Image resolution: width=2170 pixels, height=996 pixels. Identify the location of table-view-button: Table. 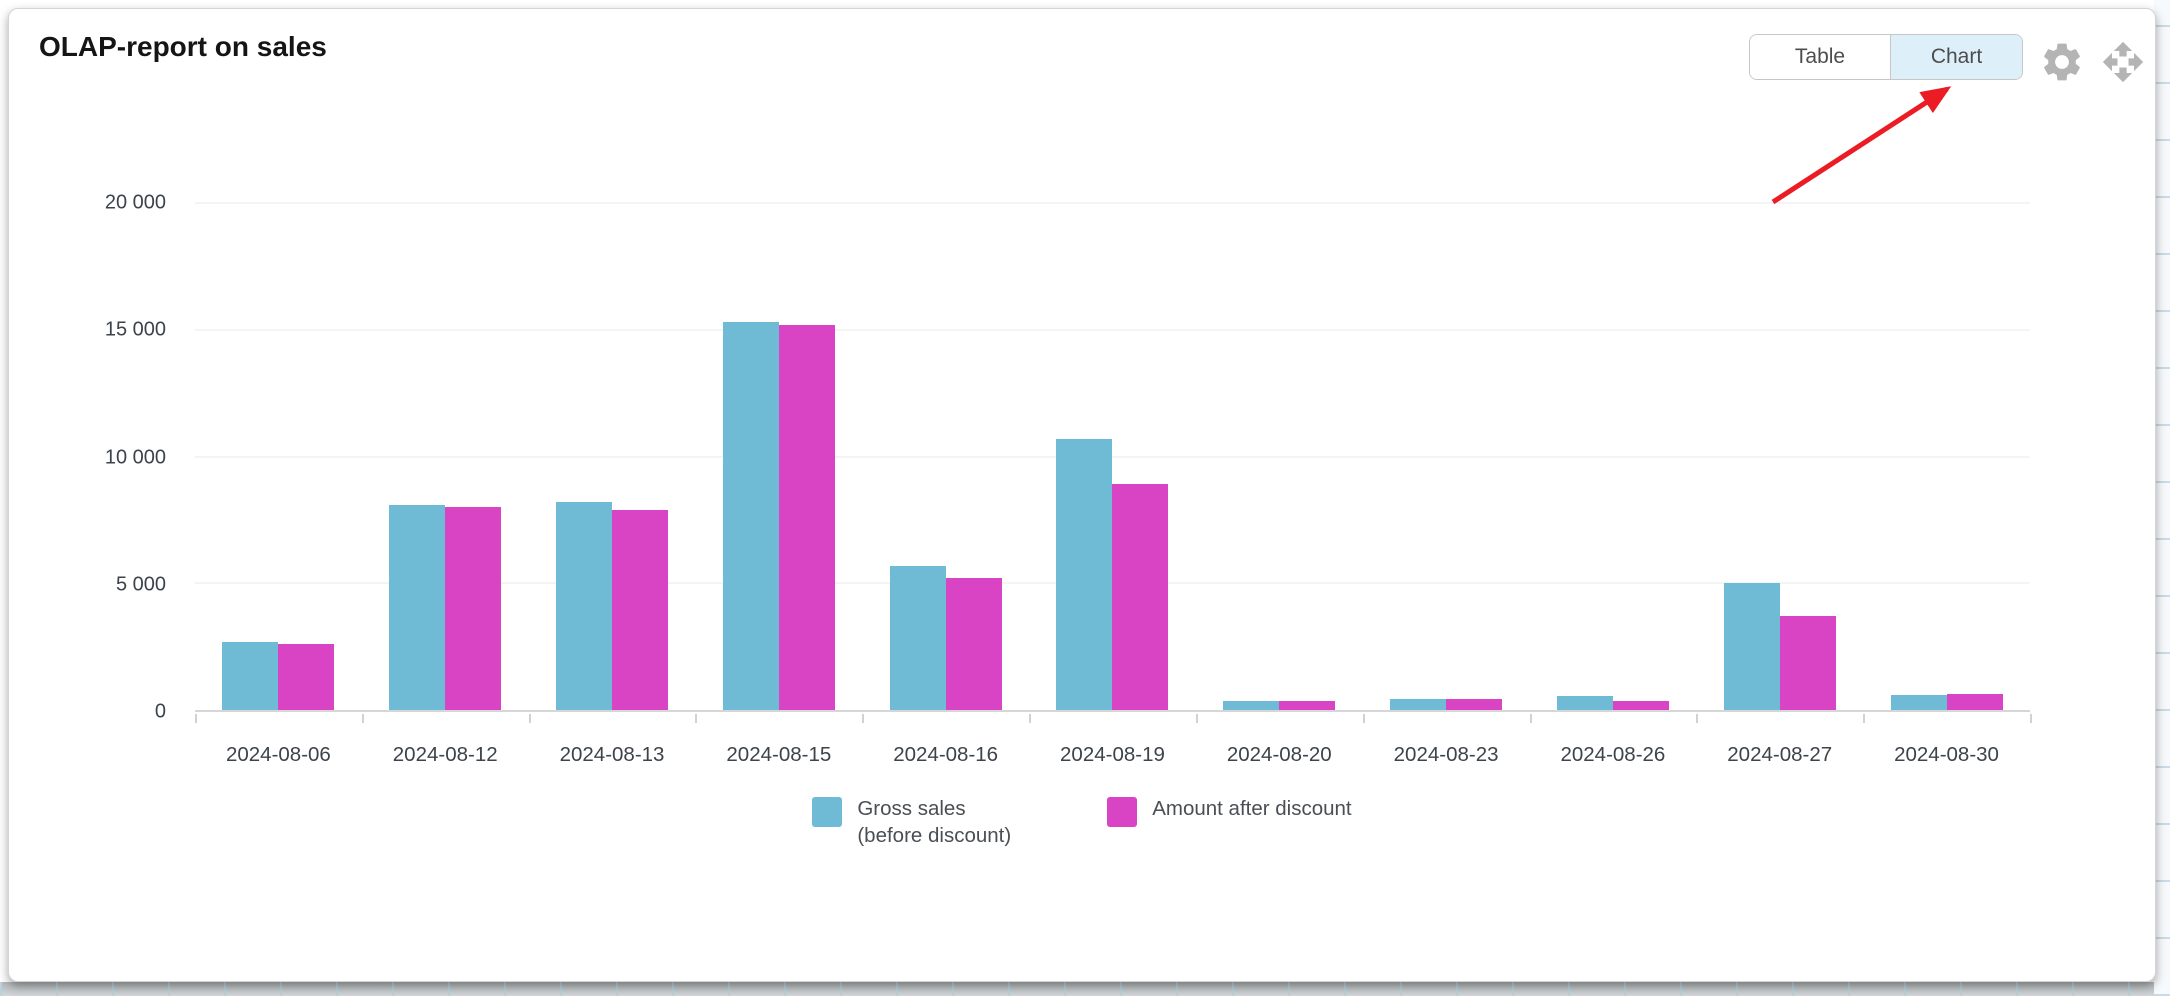
(1820, 57).